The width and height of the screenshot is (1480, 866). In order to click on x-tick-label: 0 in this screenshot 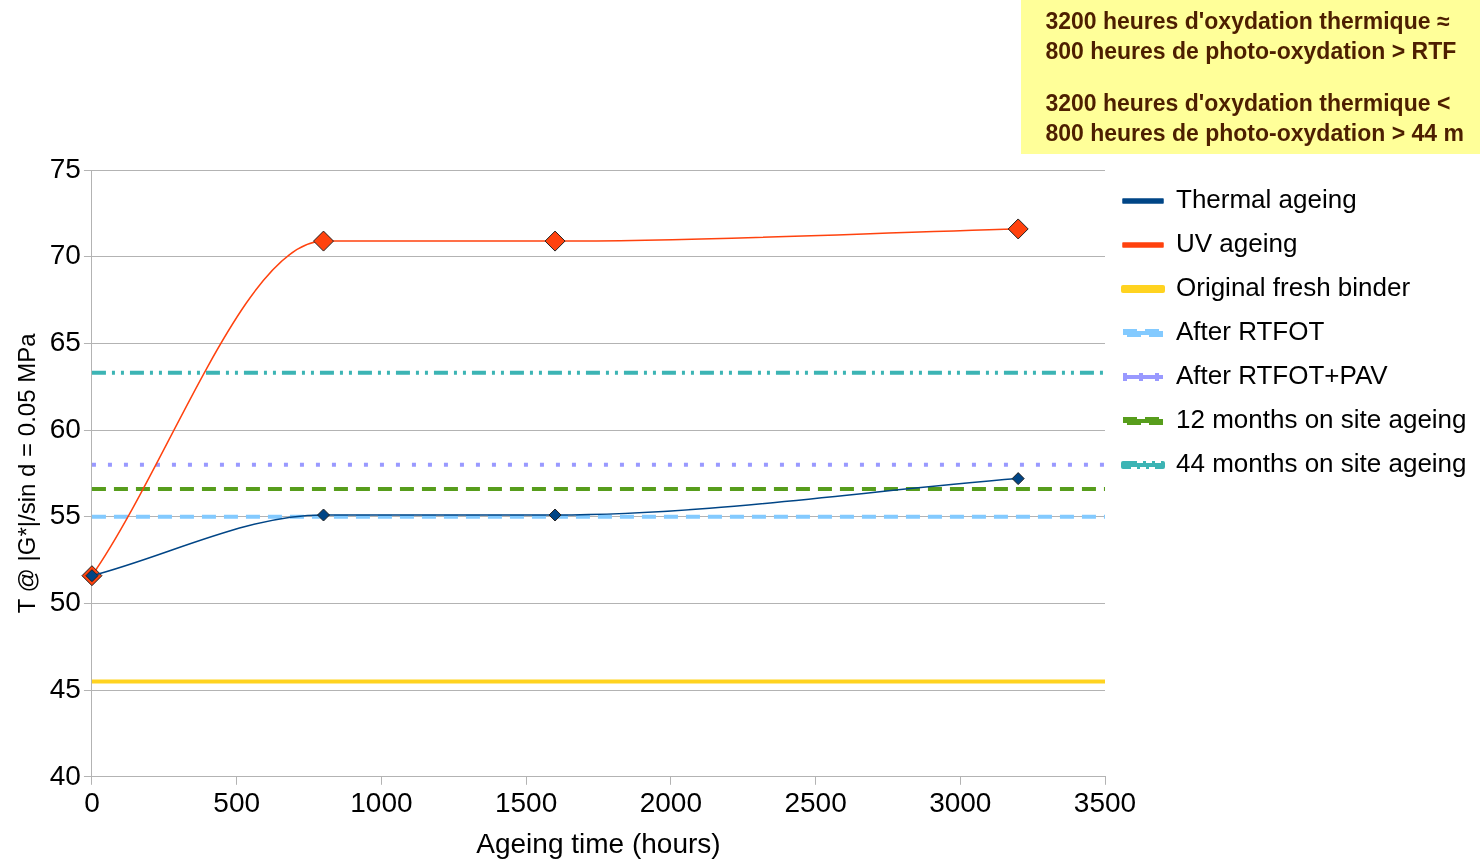, I will do `click(92, 803)`.